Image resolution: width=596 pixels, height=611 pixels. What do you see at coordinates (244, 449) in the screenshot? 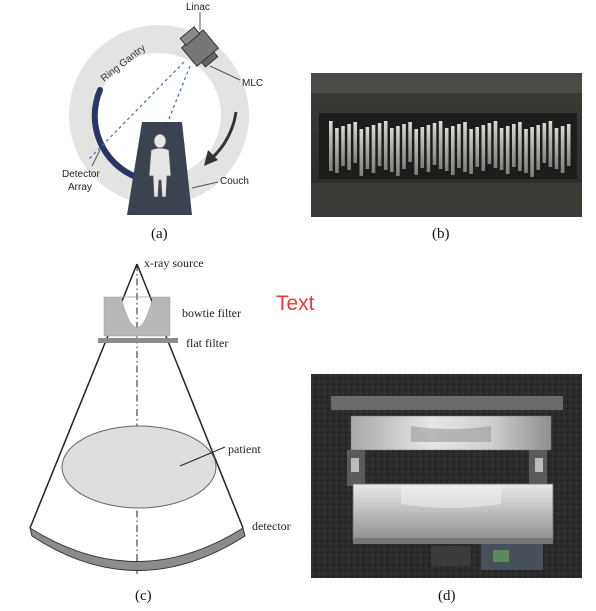
I see `patient-label: patient` at bounding box center [244, 449].